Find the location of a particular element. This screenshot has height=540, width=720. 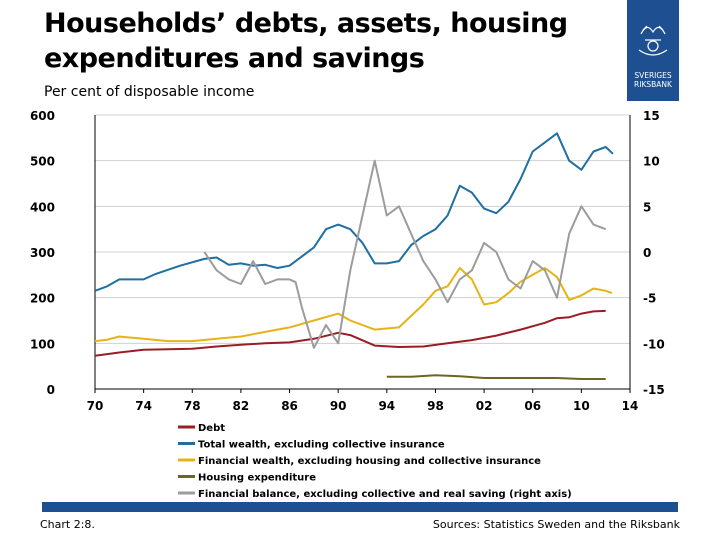

chart-number: Chart 2:8. is located at coordinates (67, 524).